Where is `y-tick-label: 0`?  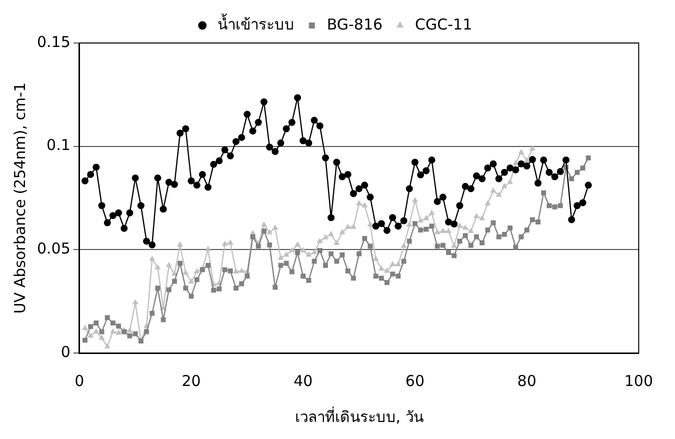
y-tick-label: 0 is located at coordinates (65, 351).